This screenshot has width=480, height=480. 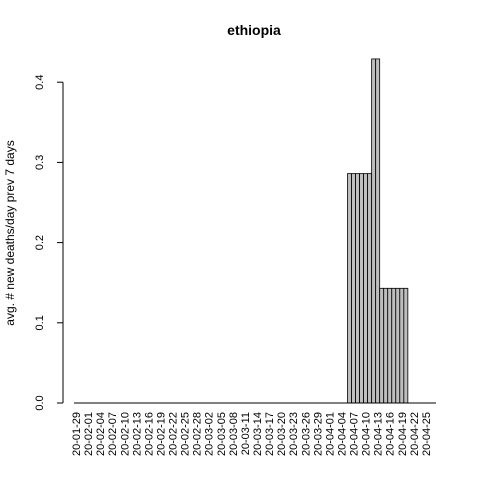 I want to click on x-tick-label: 20-04-07, so click(x=355, y=434).